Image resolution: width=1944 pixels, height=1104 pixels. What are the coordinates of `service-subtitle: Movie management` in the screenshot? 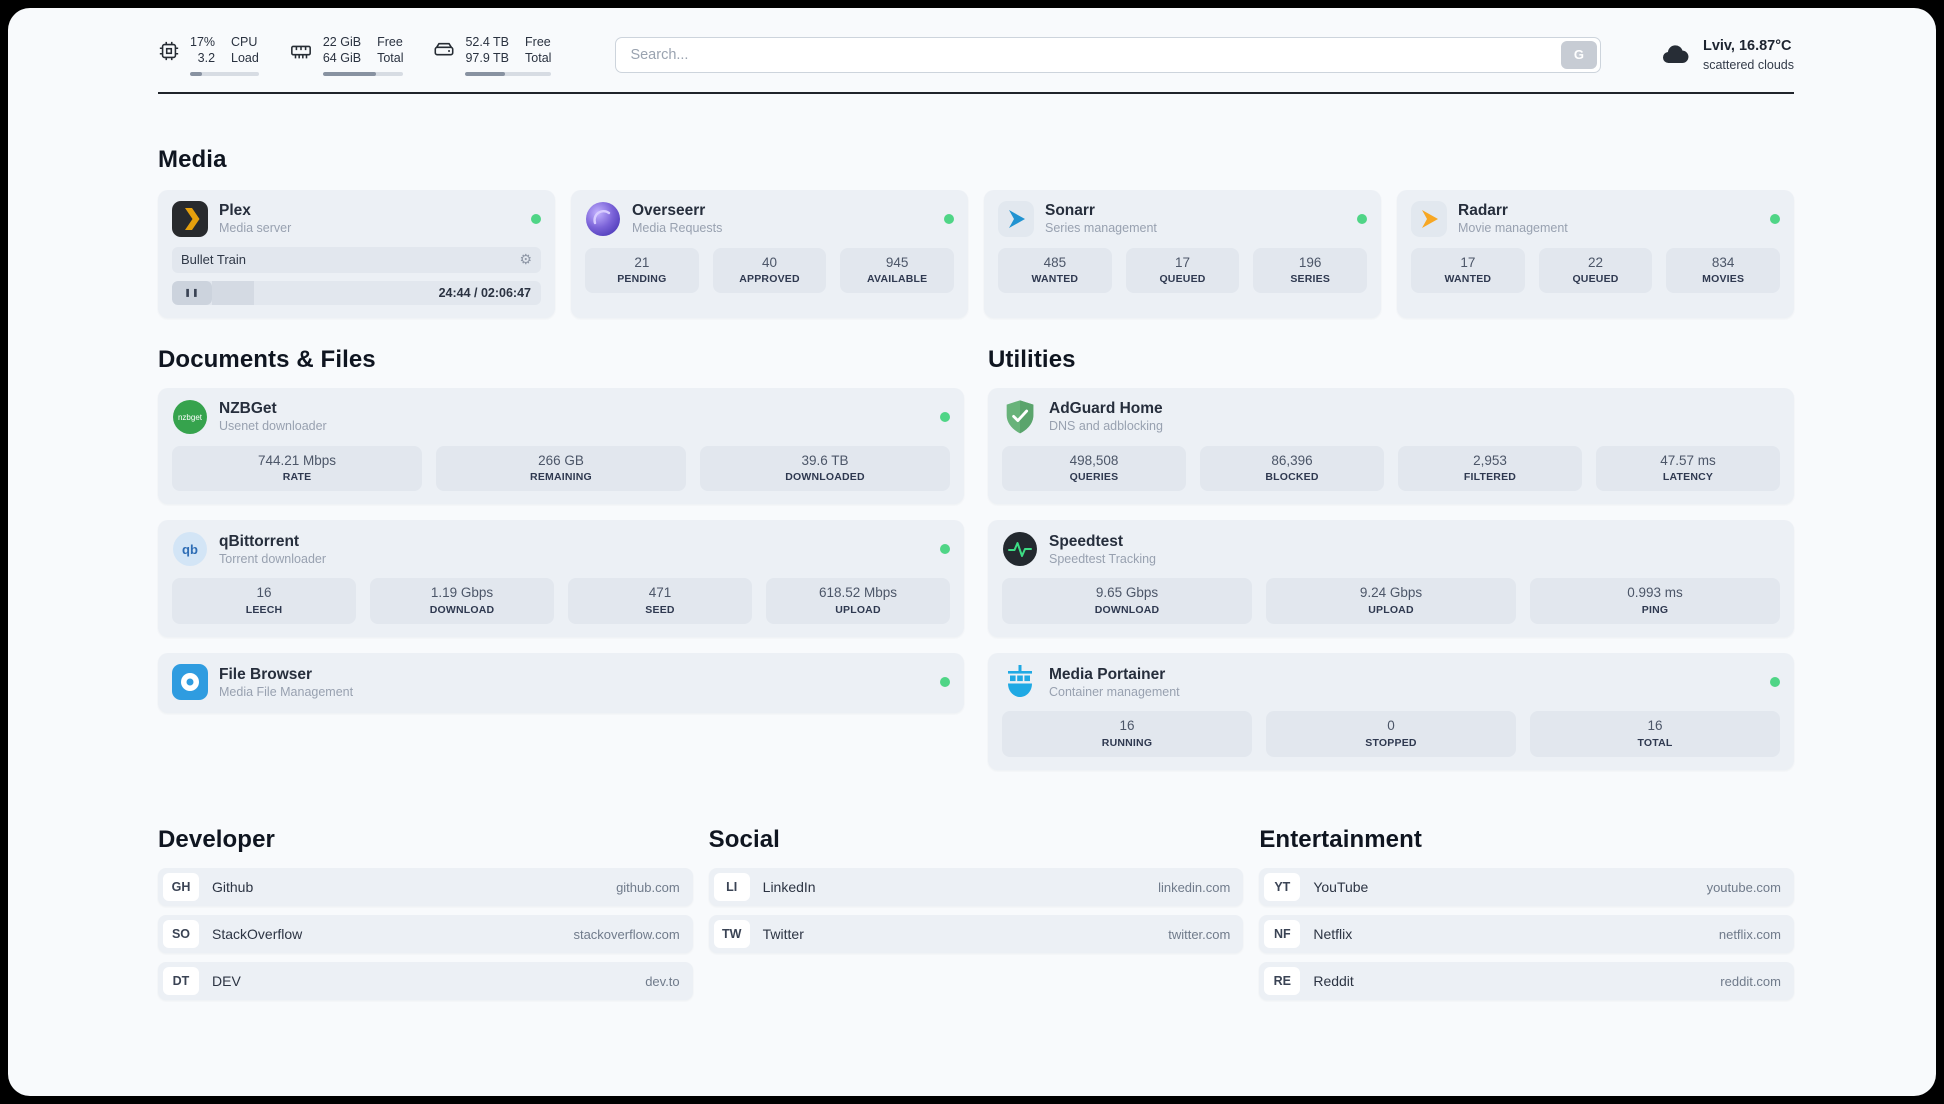 It's located at (1513, 228).